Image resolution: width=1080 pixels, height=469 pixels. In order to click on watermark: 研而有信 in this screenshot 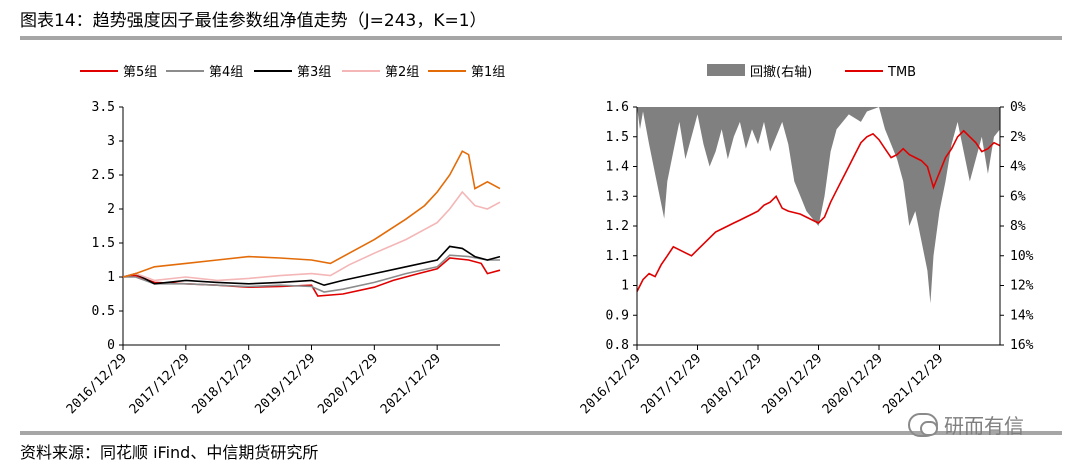, I will do `click(966, 424)`.